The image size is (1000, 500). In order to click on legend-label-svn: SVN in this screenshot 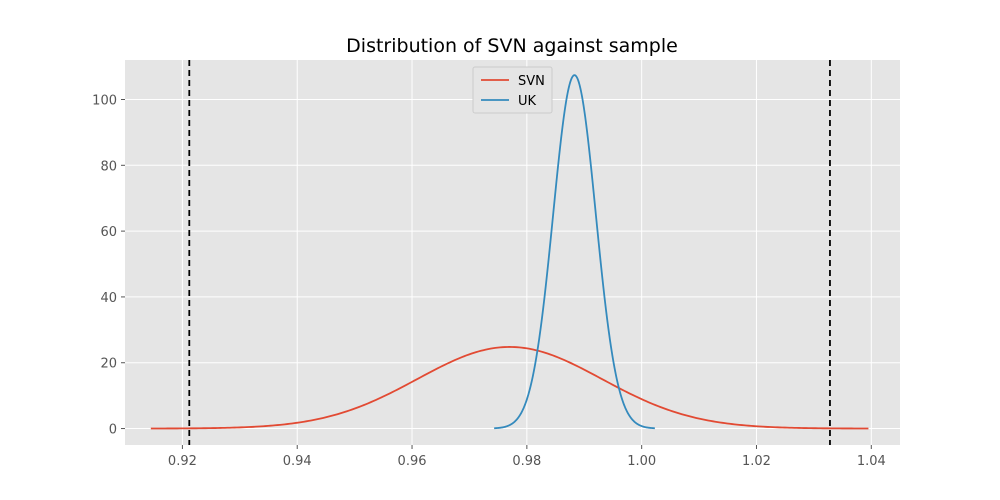, I will do `click(531, 81)`.